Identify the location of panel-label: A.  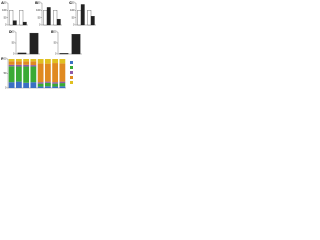
(2, 2).